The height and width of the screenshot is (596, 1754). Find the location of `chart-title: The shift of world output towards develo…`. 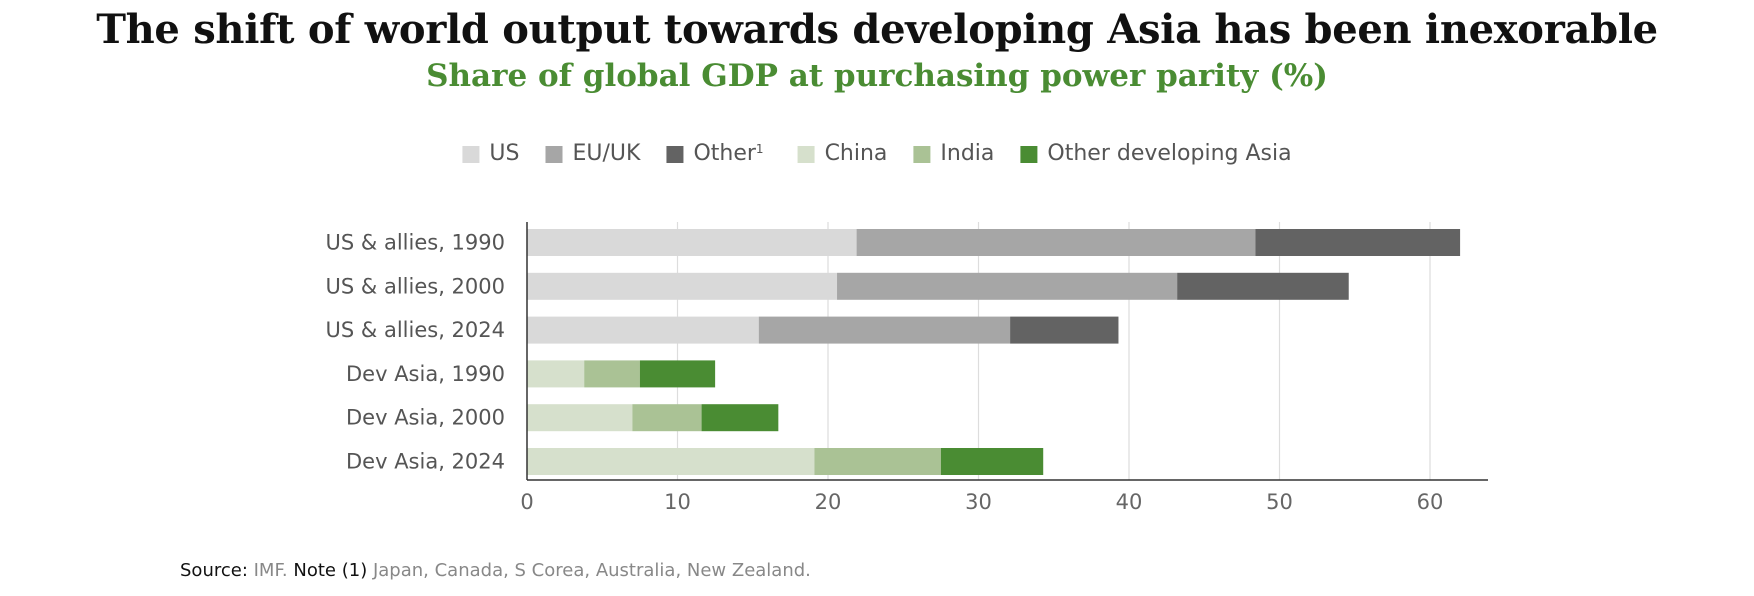

chart-title: The shift of world output towards develo… is located at coordinates (877, 29).